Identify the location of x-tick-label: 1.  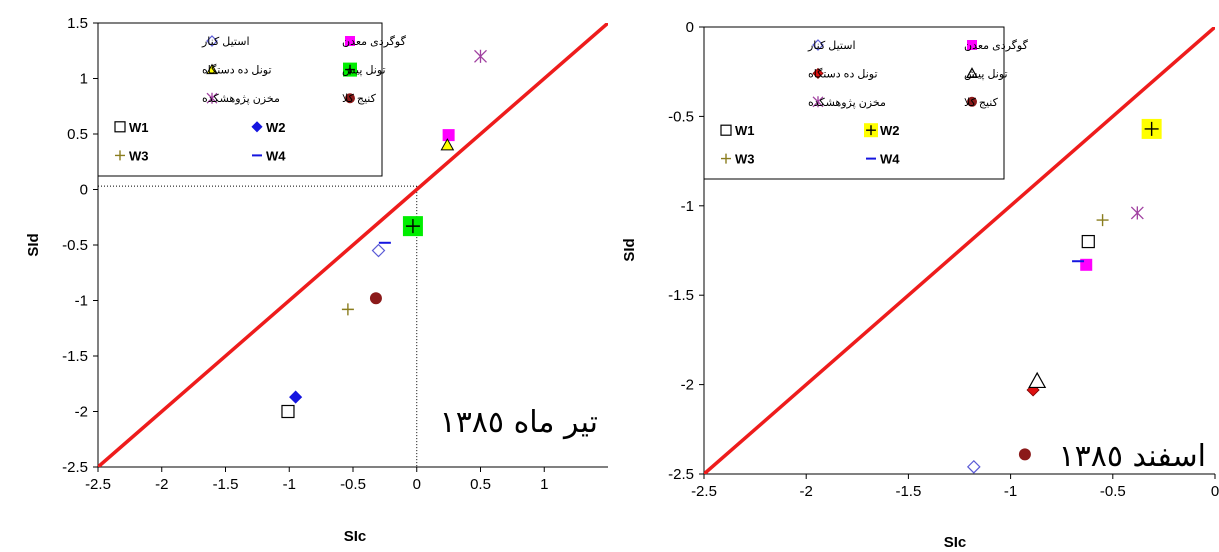
(544, 484).